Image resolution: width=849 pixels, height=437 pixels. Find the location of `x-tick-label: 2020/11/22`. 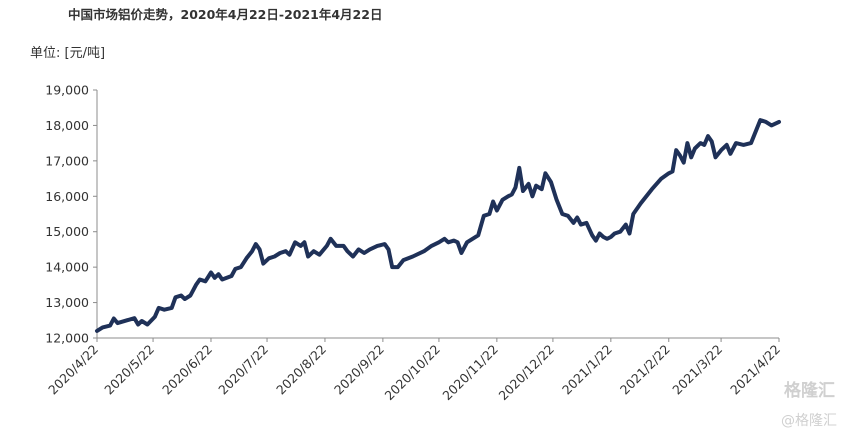

x-tick-label: 2020/11/22 is located at coordinates (470, 373).